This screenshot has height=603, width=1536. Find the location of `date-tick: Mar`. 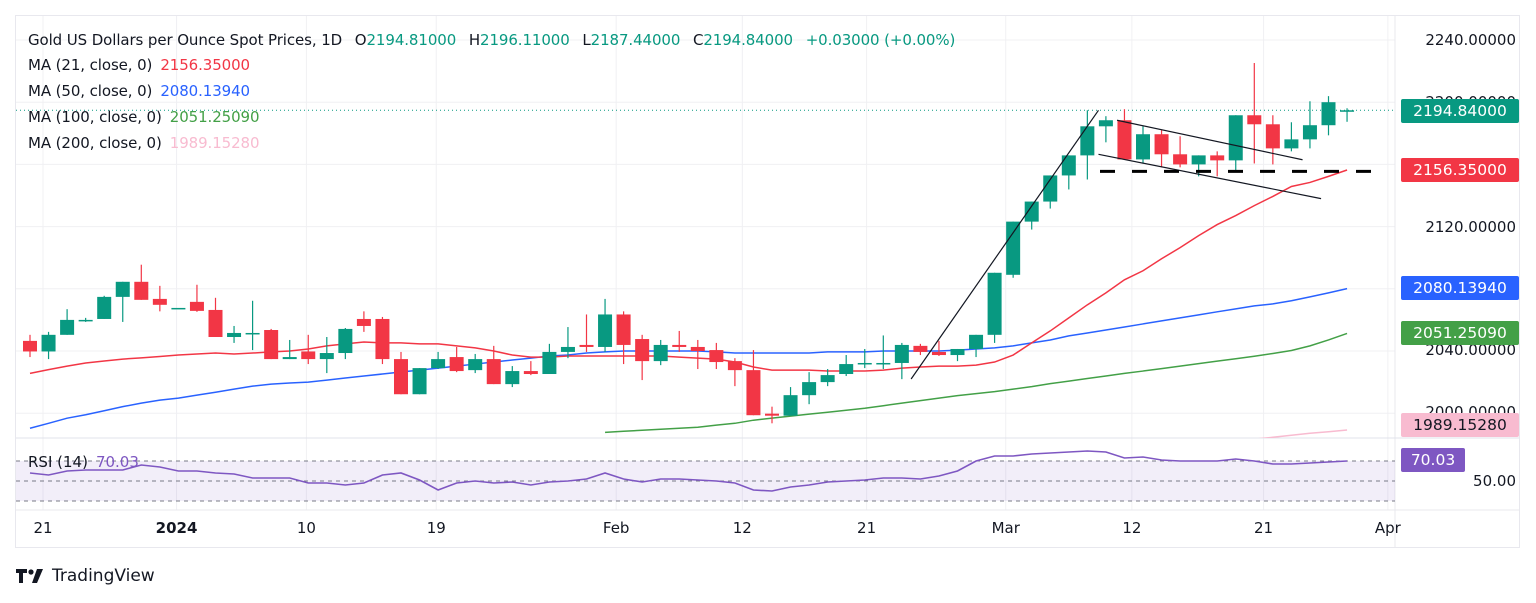

date-tick: Mar is located at coordinates (1005, 528).